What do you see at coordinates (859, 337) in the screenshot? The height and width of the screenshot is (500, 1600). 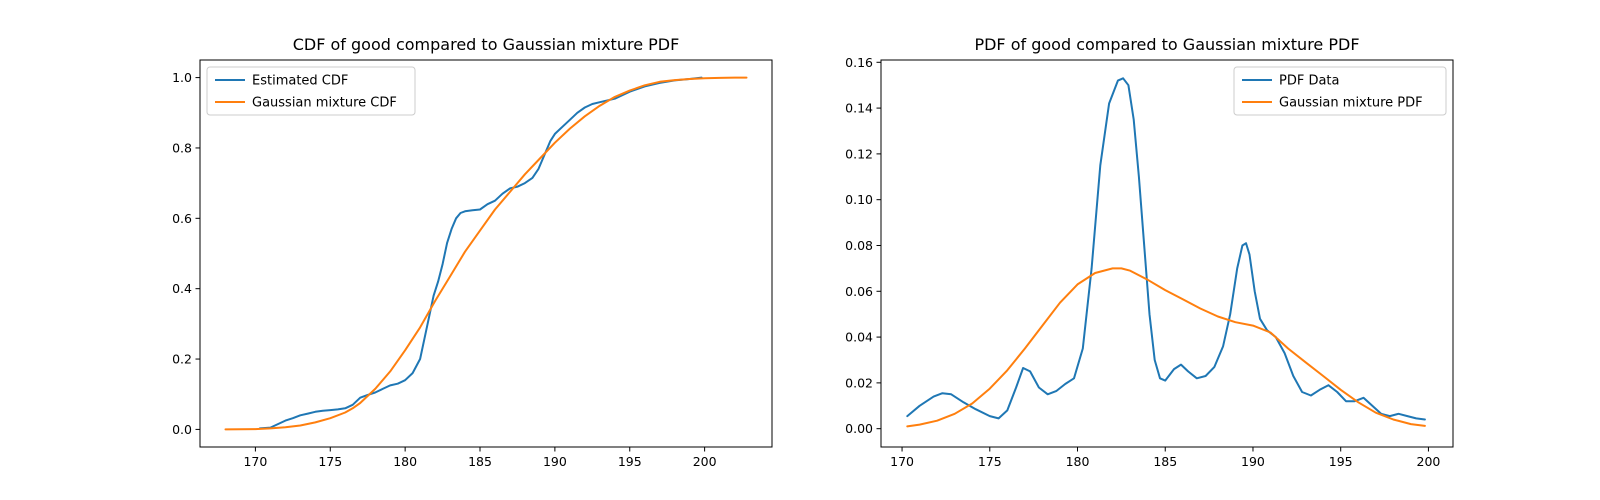 I see `pdf-y-tick-label: 0.04` at bounding box center [859, 337].